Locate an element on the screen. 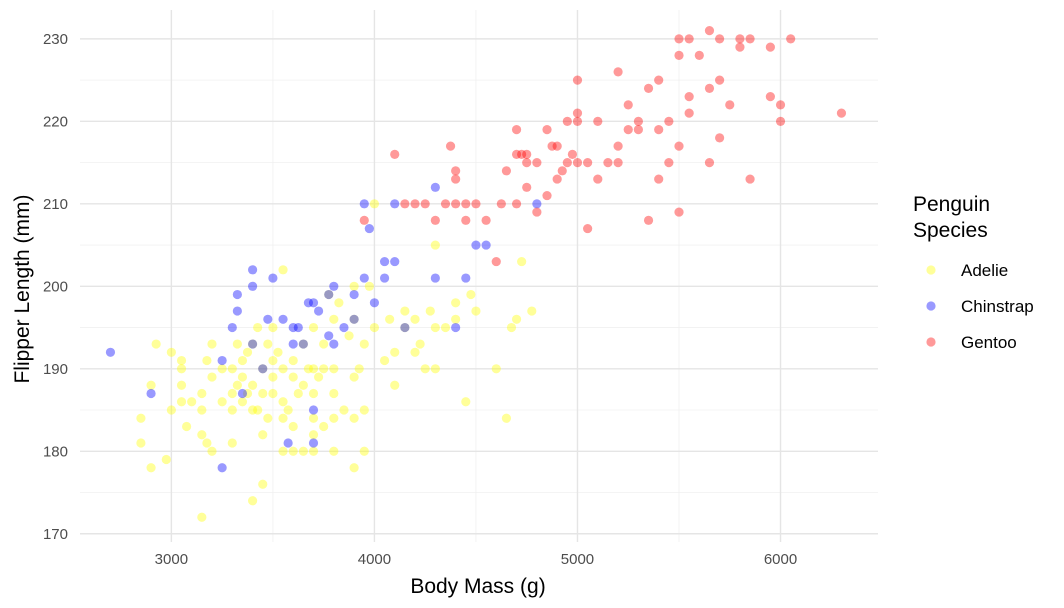  y-tick-label: 230 is located at coordinates (55, 39).